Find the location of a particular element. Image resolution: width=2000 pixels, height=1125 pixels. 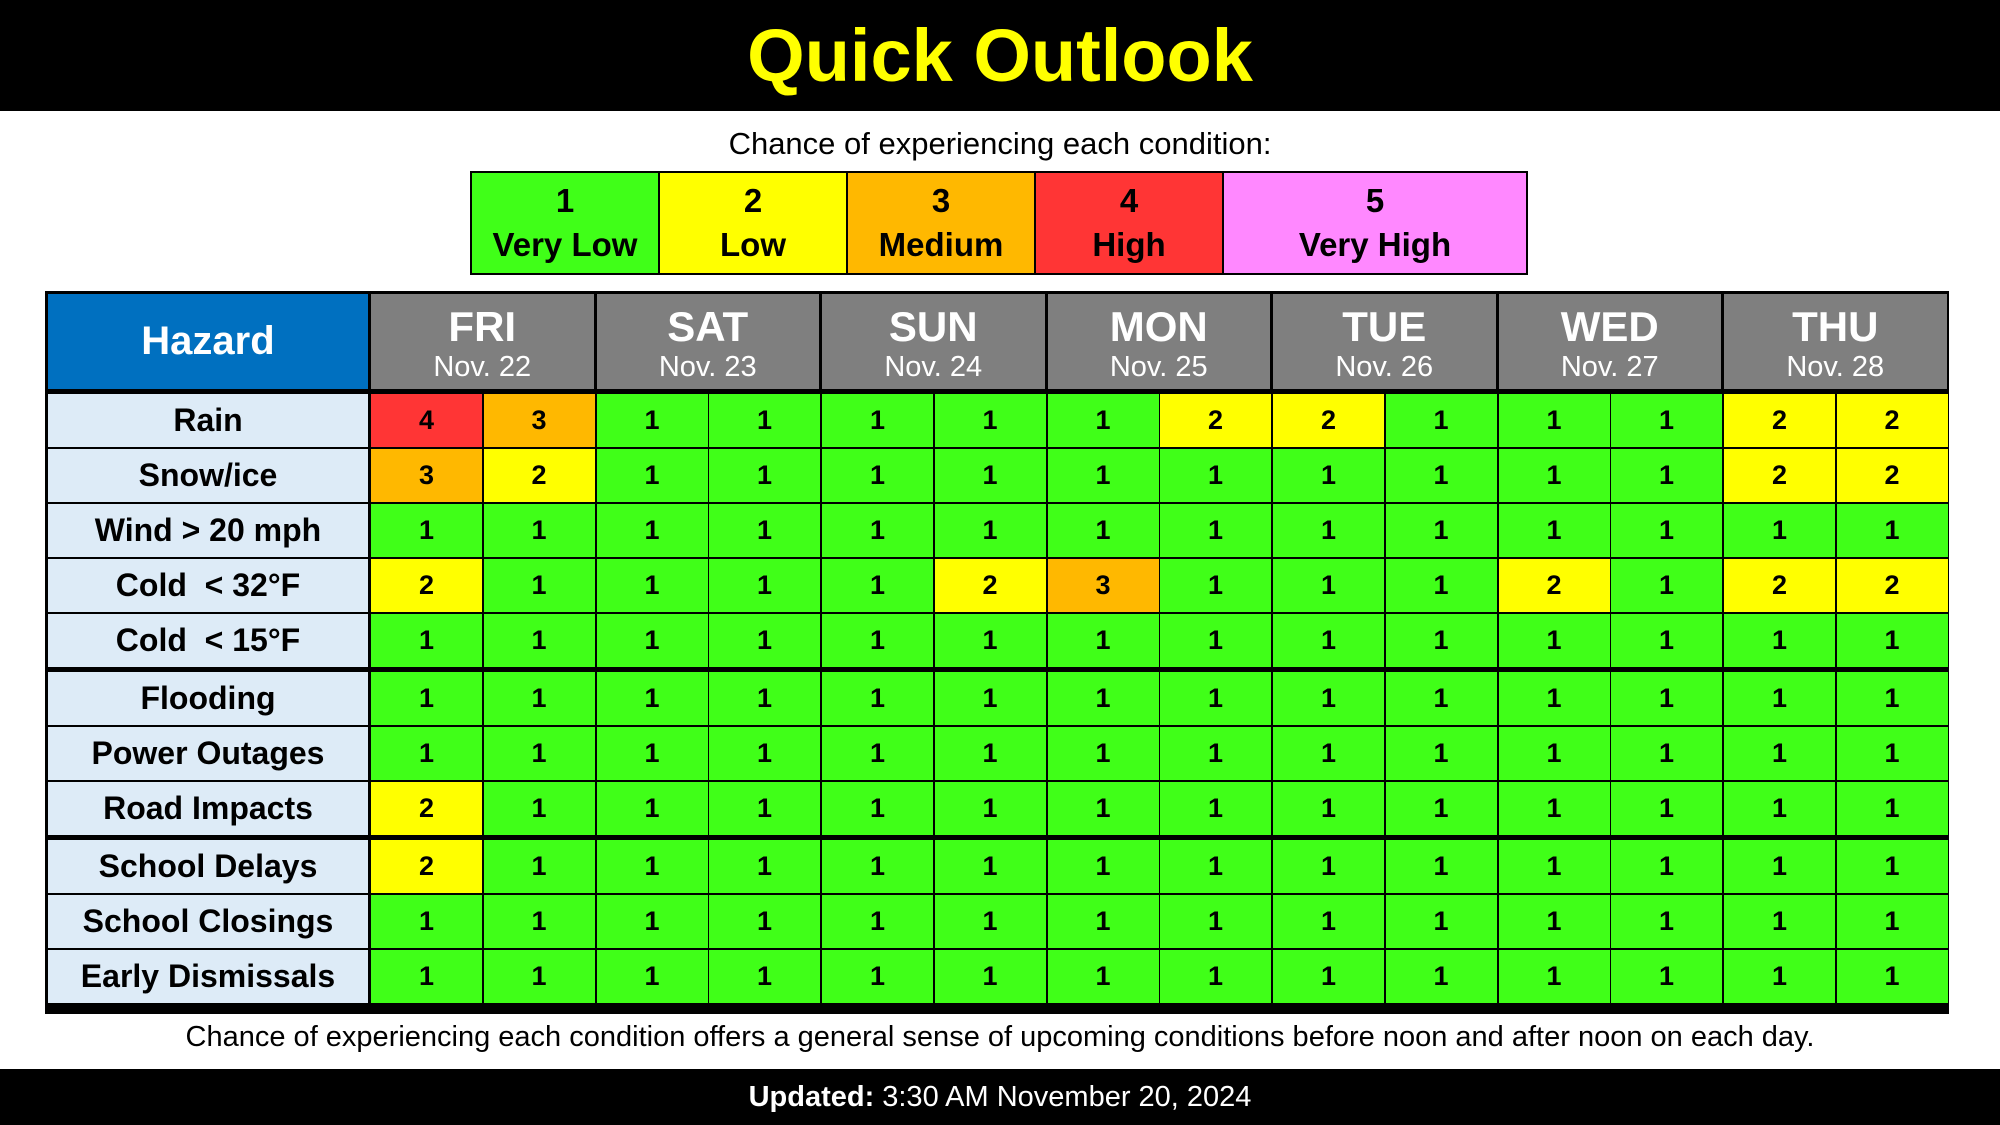

day-name: TUE is located at coordinates (1384, 326).